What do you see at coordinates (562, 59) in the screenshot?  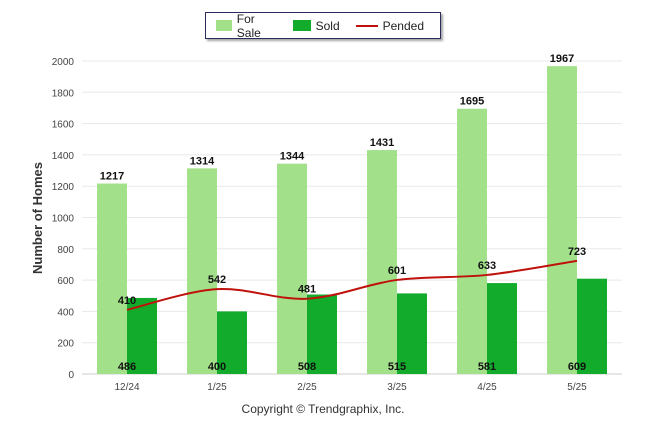 I see `data-label-for-sale: 1967` at bounding box center [562, 59].